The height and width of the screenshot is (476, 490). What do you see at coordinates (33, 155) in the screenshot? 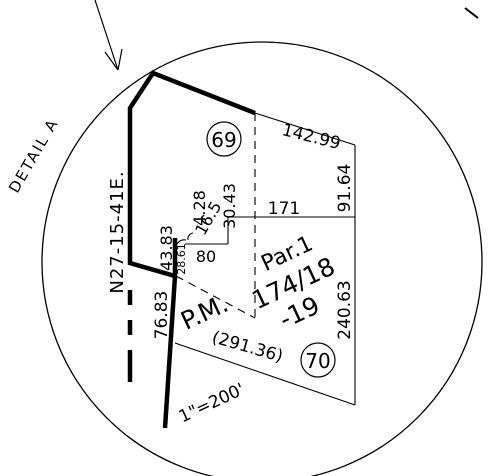
I see `detail-label: DETAIL A` at bounding box center [33, 155].